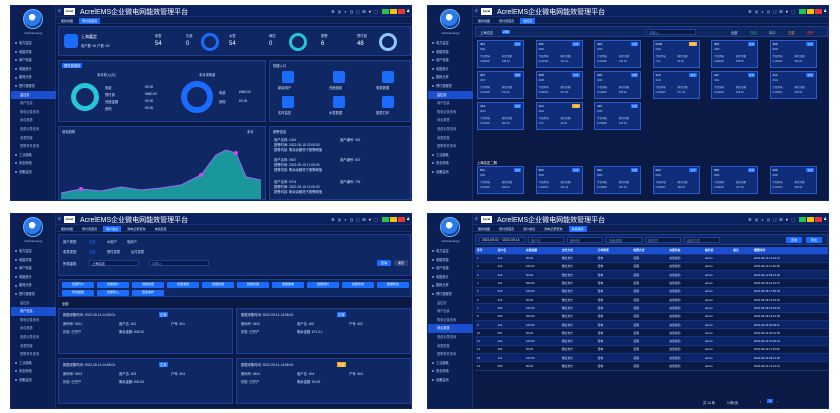 This screenshot has width=840, height=413. What do you see at coordinates (546, 240) in the screenshot?
I see `filter-input: 用户名` at bounding box center [546, 240].